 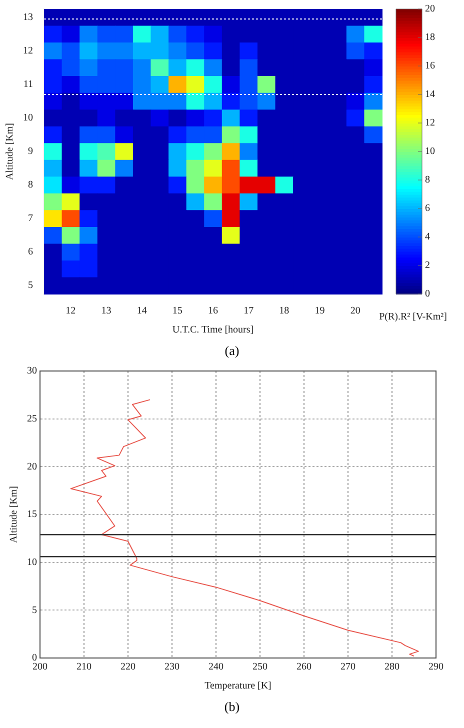 I want to click on x-tick-label: 12, so click(x=71, y=311).